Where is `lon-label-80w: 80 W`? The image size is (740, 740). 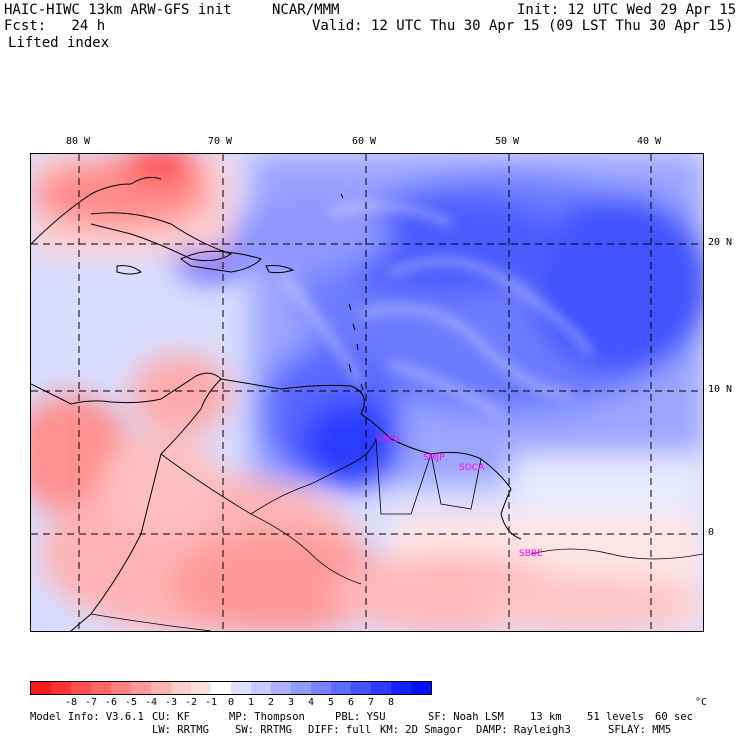 lon-label-80w: 80 W is located at coordinates (78, 141).